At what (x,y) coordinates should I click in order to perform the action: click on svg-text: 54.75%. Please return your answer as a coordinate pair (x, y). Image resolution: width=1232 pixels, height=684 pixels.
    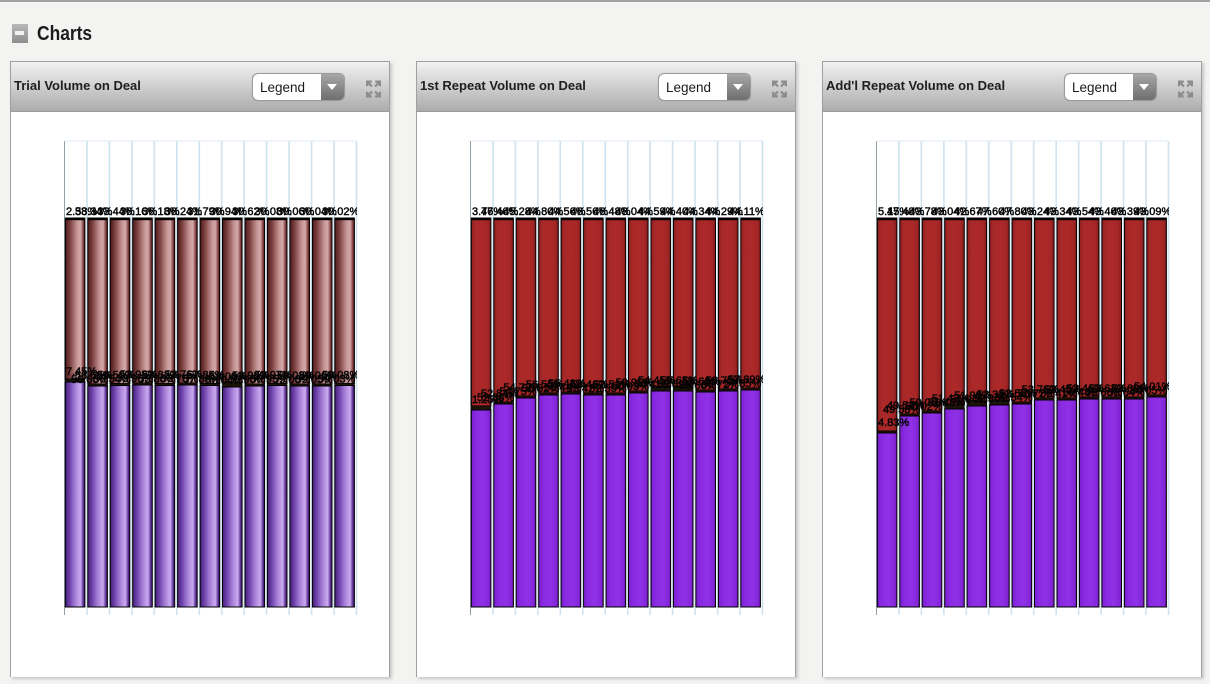
    Looking at the image, I should click on (518, 392).